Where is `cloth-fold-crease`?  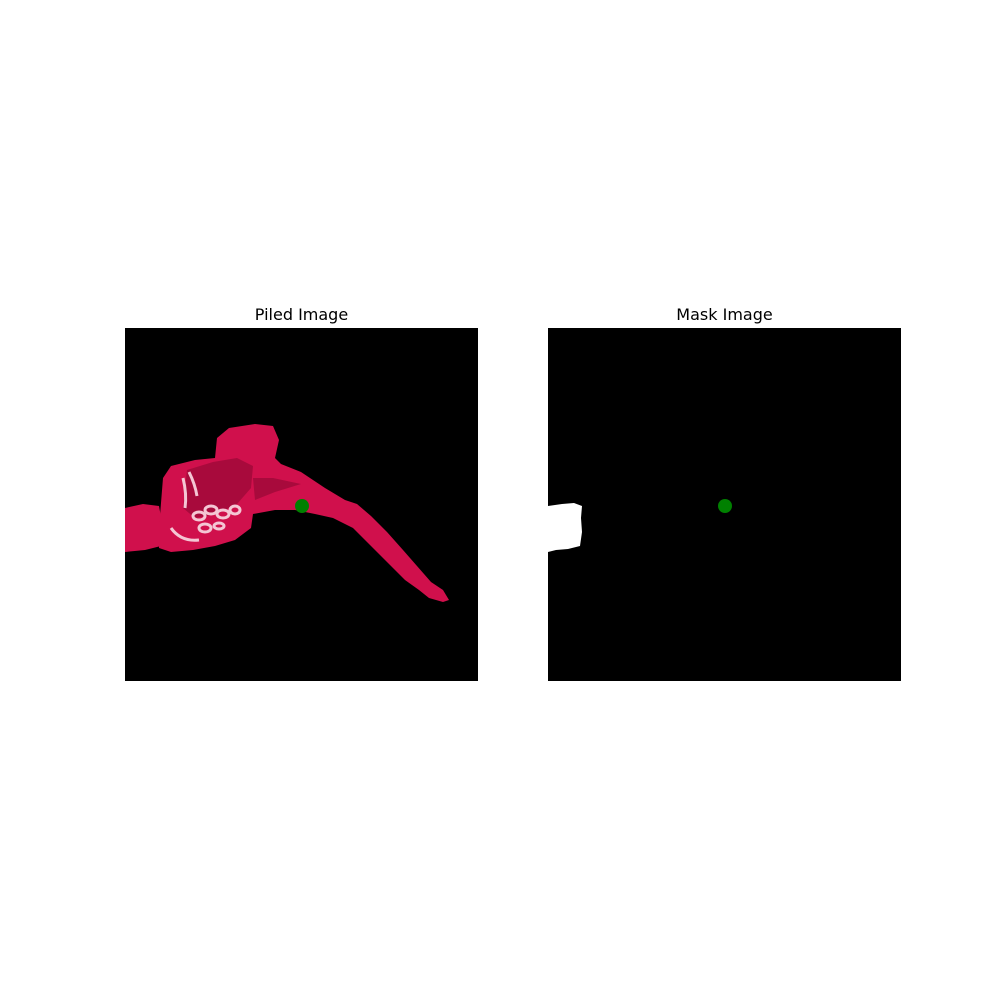
cloth-fold-crease is located at coordinates (277, 489).